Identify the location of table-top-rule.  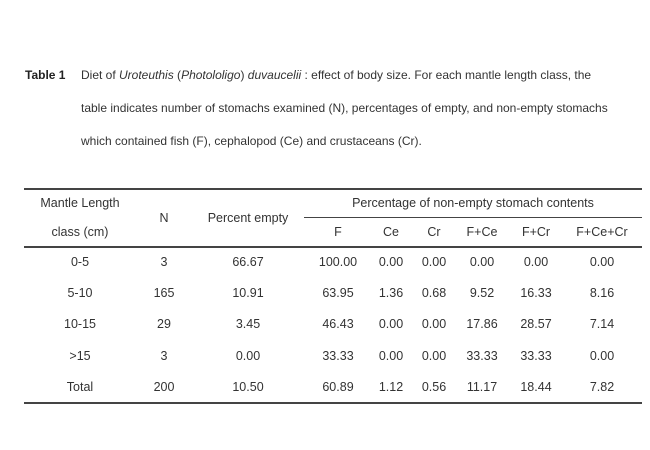
(333, 189).